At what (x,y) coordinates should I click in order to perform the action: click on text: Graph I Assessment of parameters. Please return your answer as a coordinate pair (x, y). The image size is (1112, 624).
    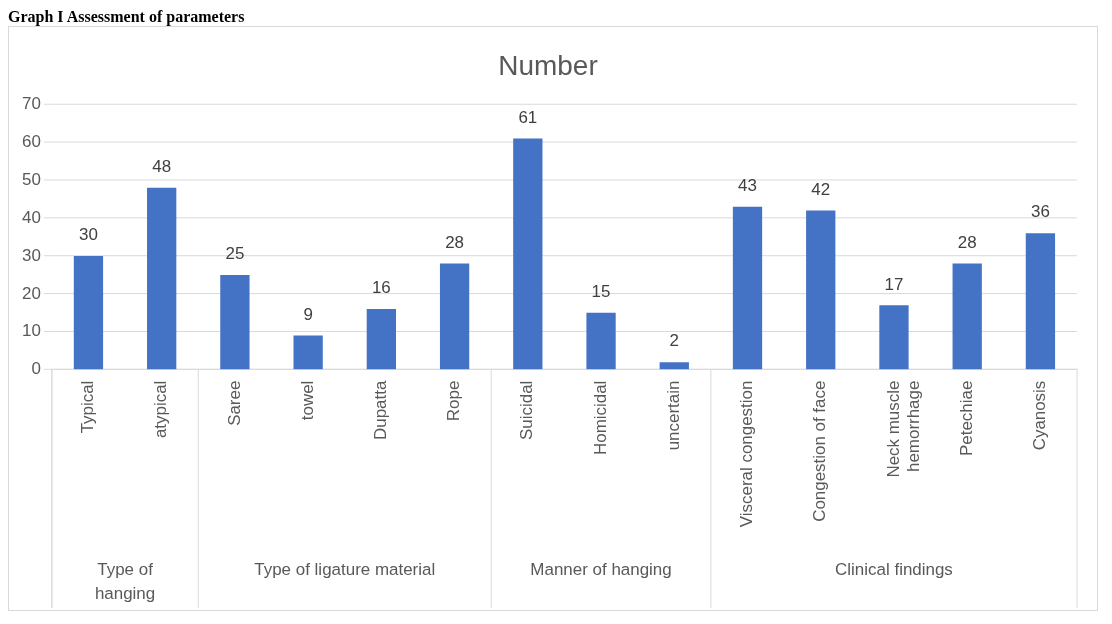
    Looking at the image, I should click on (127, 17).